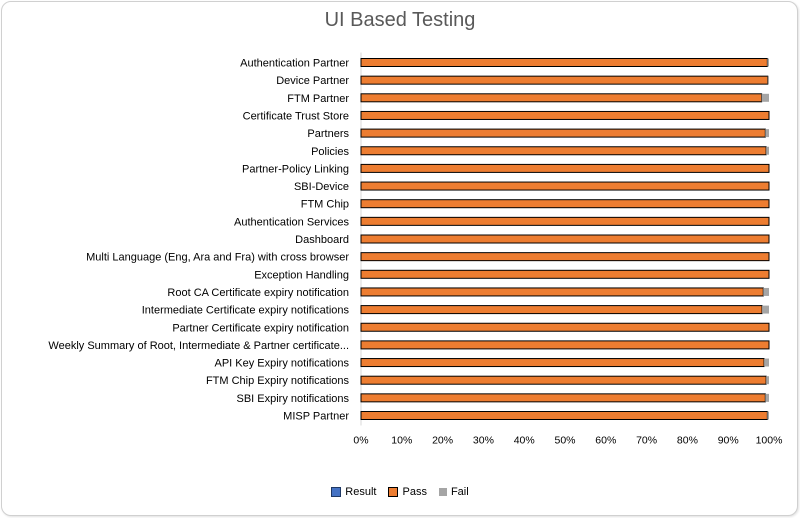 The width and height of the screenshot is (800, 518). What do you see at coordinates (605, 441) in the screenshot?
I see `x-tick-label: 60%` at bounding box center [605, 441].